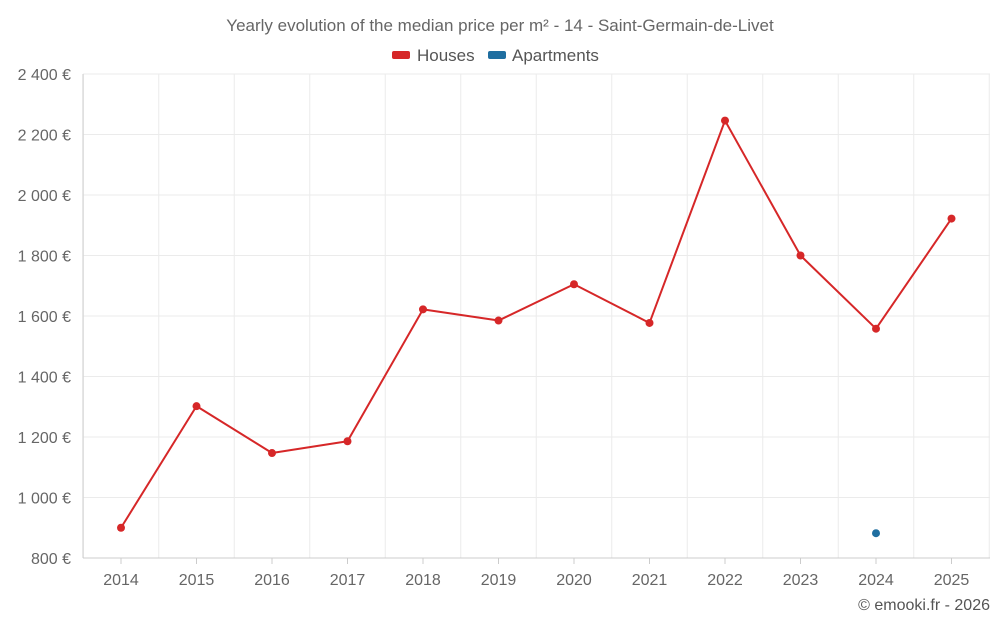  I want to click on x-tick-label: 2021, so click(650, 580).